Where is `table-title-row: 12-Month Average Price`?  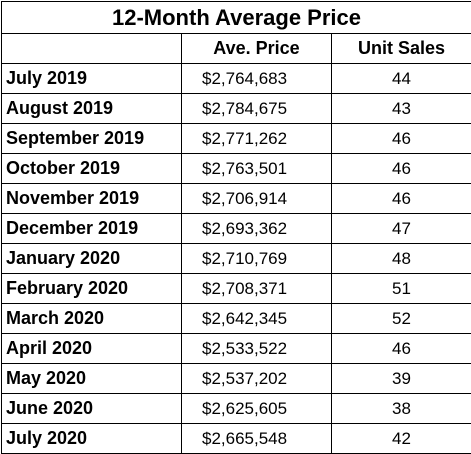 table-title-row: 12-Month Average Price is located at coordinates (236, 18).